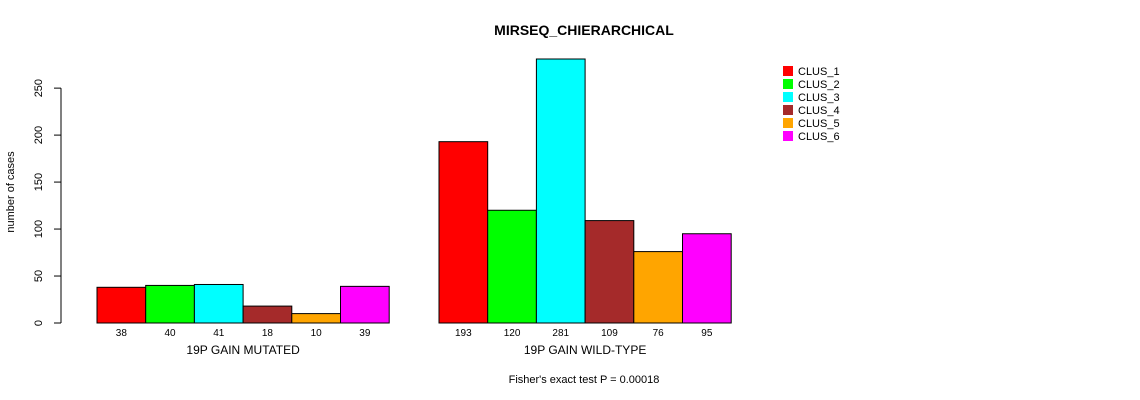 This screenshot has width=1140, height=400. Describe the element at coordinates (819, 72) in the screenshot. I see `legend-label: CLUS_1` at that location.